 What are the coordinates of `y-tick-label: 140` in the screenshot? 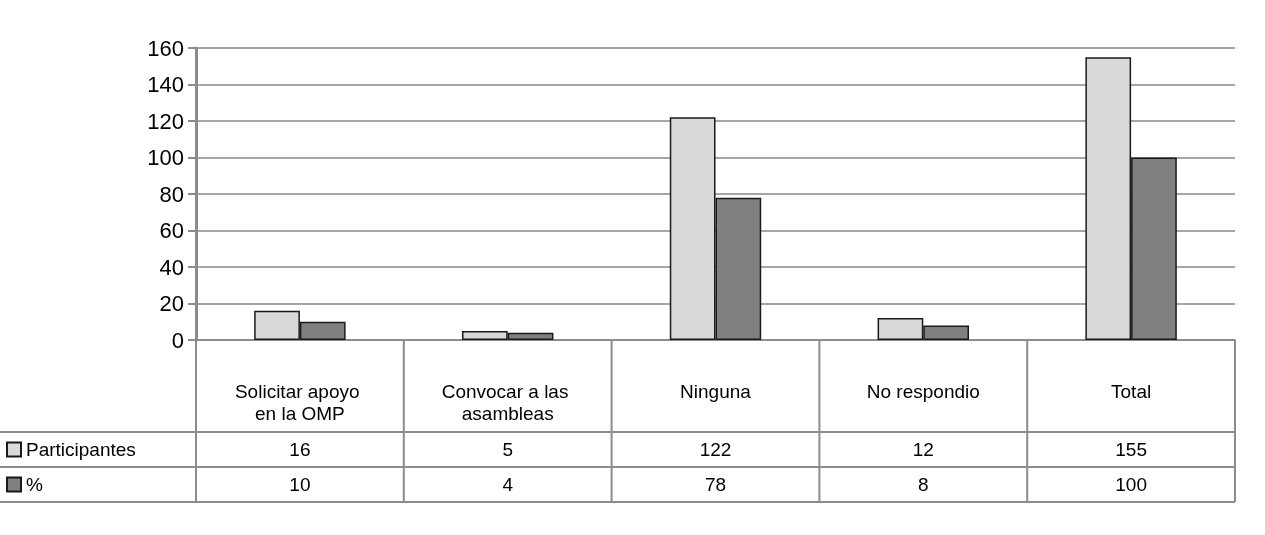 It's located at (165, 84).